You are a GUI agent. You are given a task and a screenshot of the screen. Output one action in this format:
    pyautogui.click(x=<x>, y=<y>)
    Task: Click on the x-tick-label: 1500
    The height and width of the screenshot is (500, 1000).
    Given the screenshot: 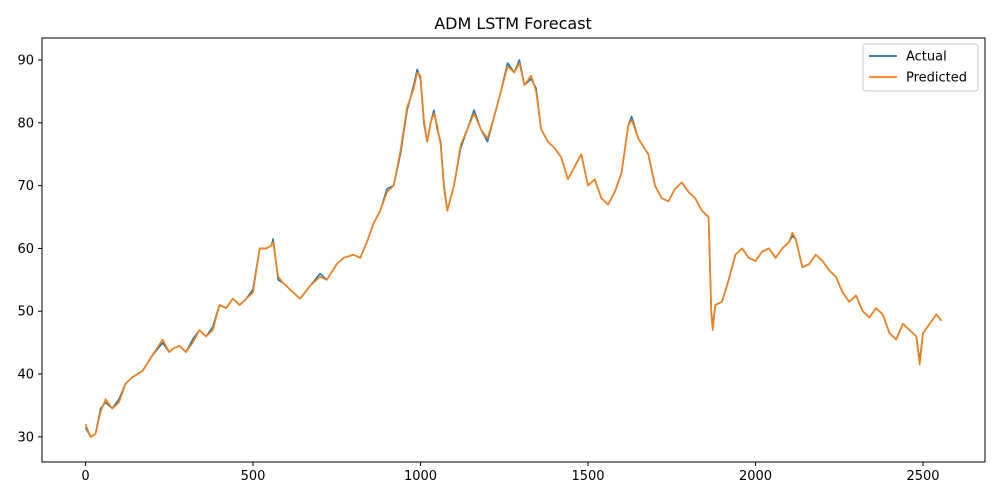 What is the action you would take?
    pyautogui.click(x=587, y=476)
    